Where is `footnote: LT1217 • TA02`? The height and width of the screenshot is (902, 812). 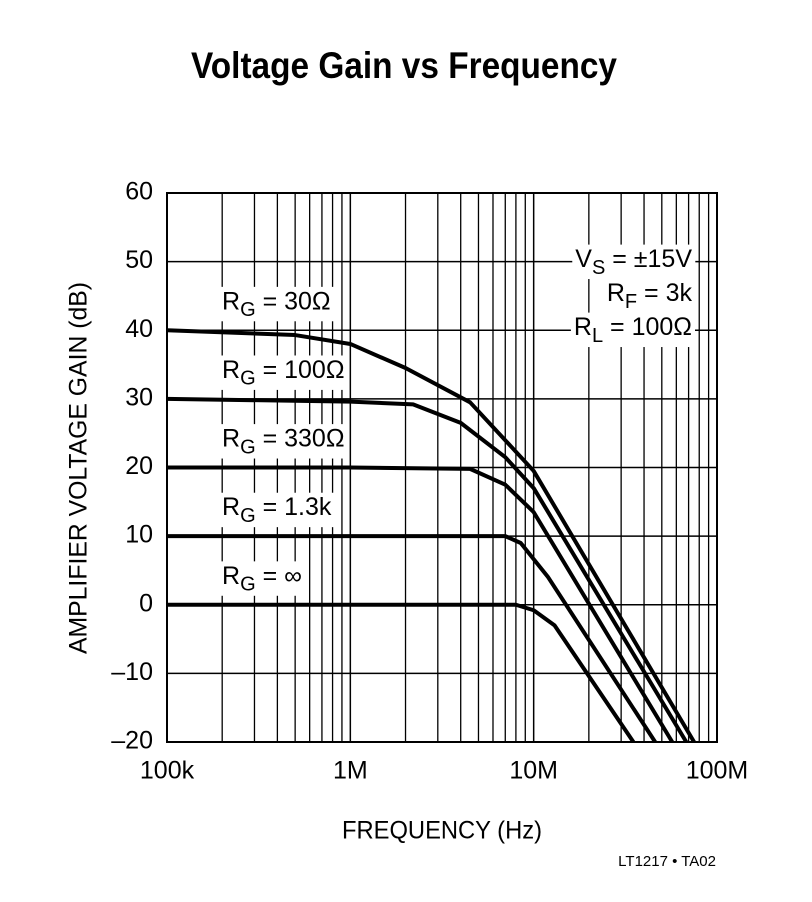
footnote: LT1217 • TA02 is located at coordinates (667, 861).